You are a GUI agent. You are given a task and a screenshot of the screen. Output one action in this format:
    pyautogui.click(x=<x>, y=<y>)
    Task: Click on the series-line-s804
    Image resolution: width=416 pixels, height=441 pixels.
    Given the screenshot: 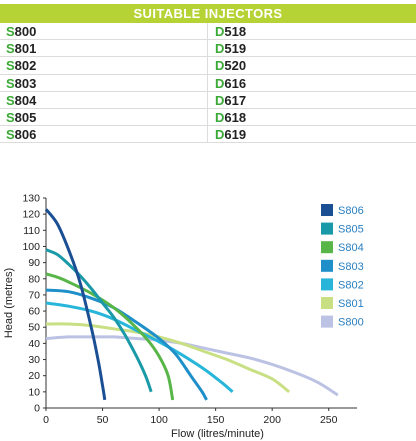 What is the action you would take?
    pyautogui.click(x=110, y=336)
    